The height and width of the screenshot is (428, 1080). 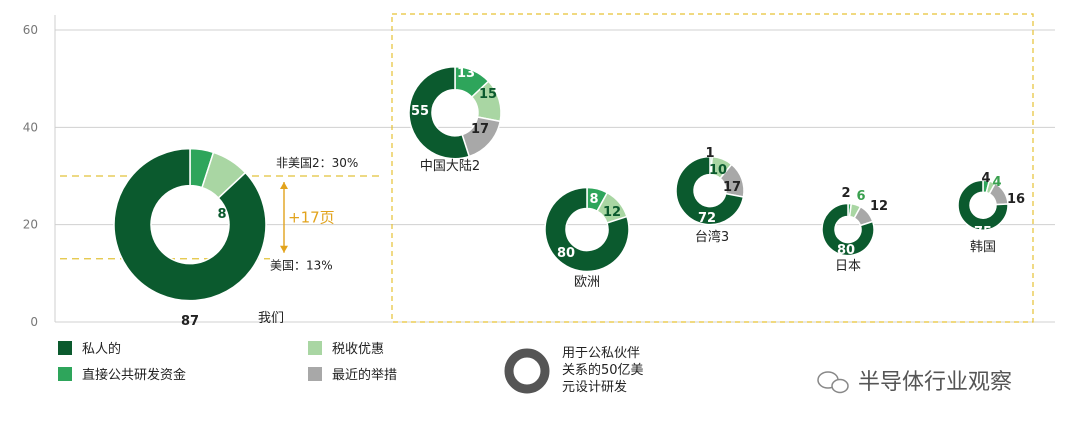 What do you see at coordinates (593, 199) in the screenshot?
I see `segment-label-direct: 8` at bounding box center [593, 199].